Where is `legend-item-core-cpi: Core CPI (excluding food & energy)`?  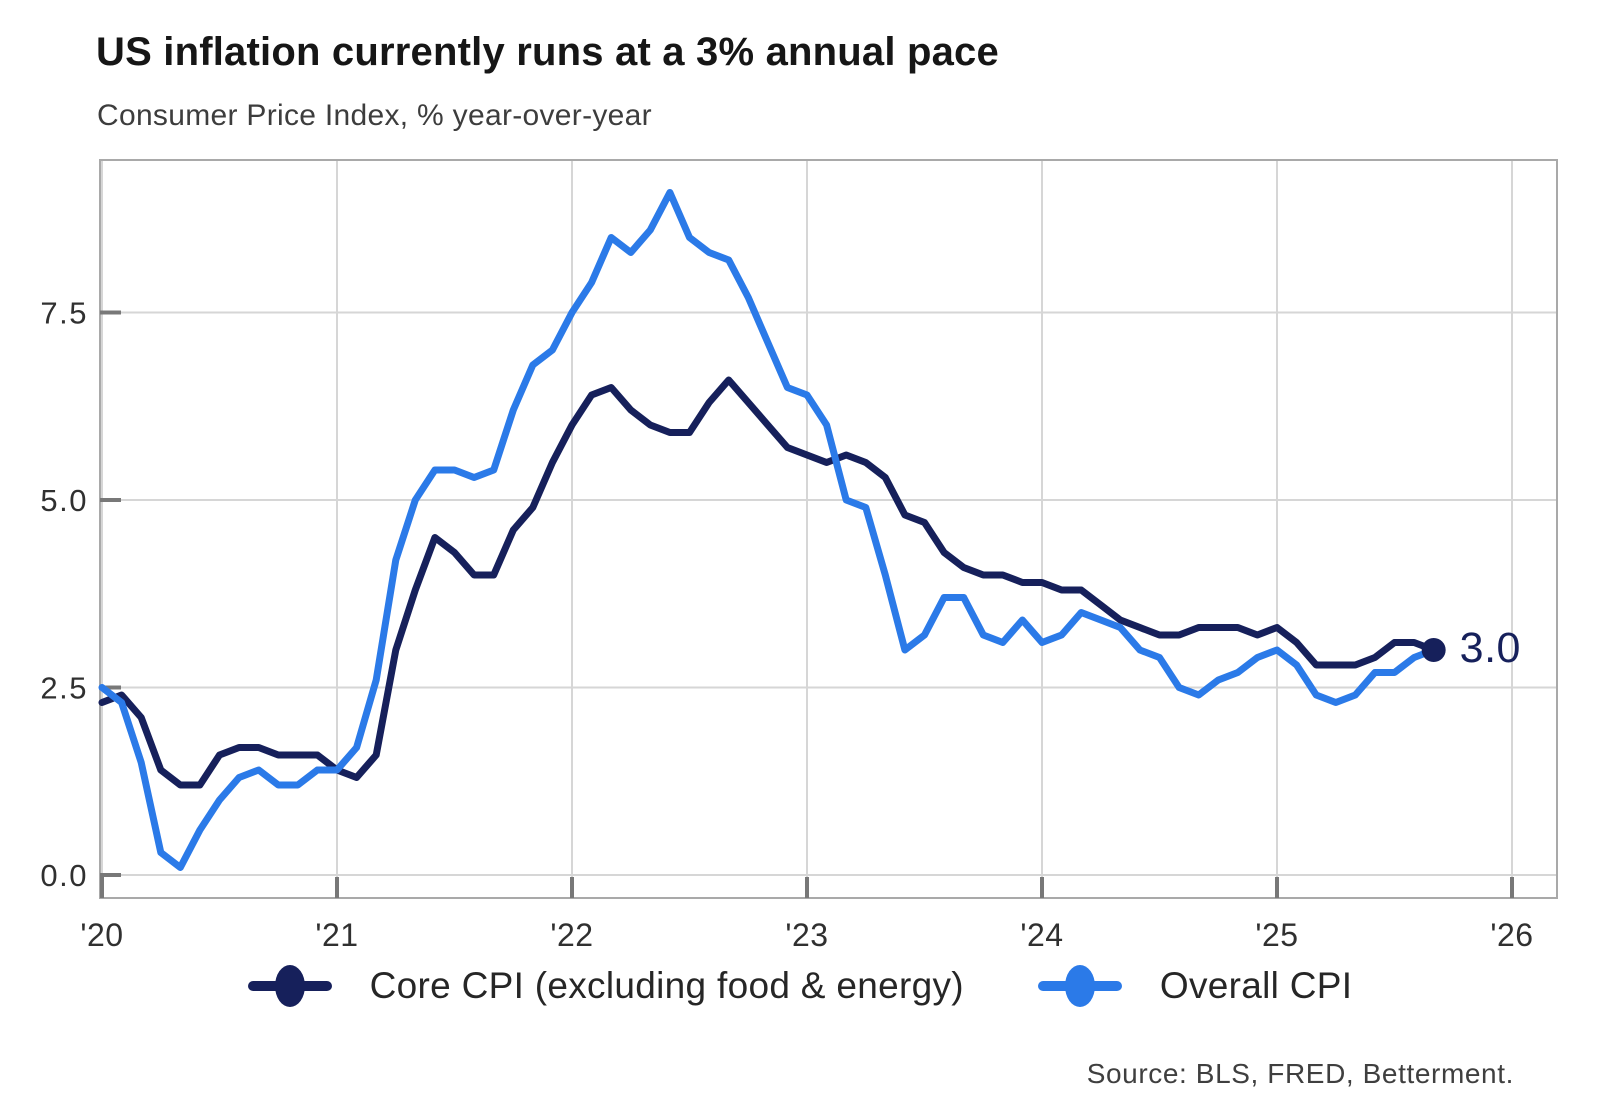 legend-item-core-cpi: Core CPI (excluding food & energy) is located at coordinates (605, 986).